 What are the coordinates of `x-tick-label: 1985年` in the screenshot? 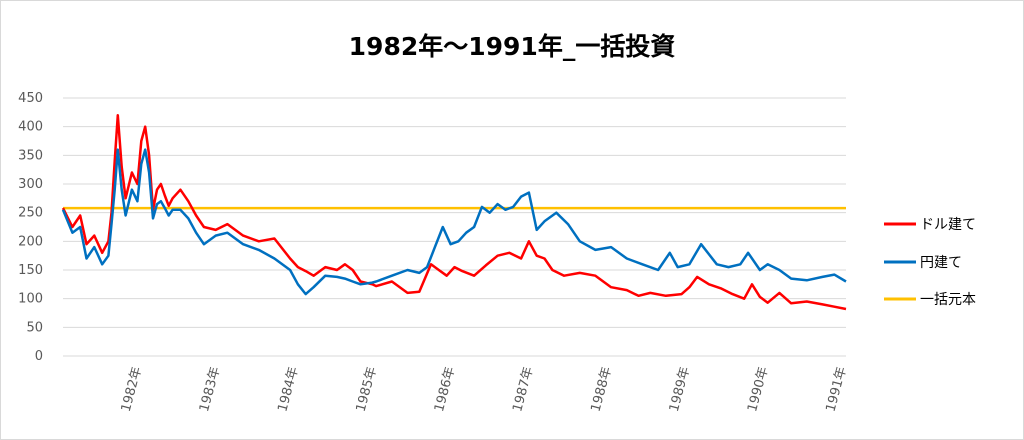 It's located at (367, 389).